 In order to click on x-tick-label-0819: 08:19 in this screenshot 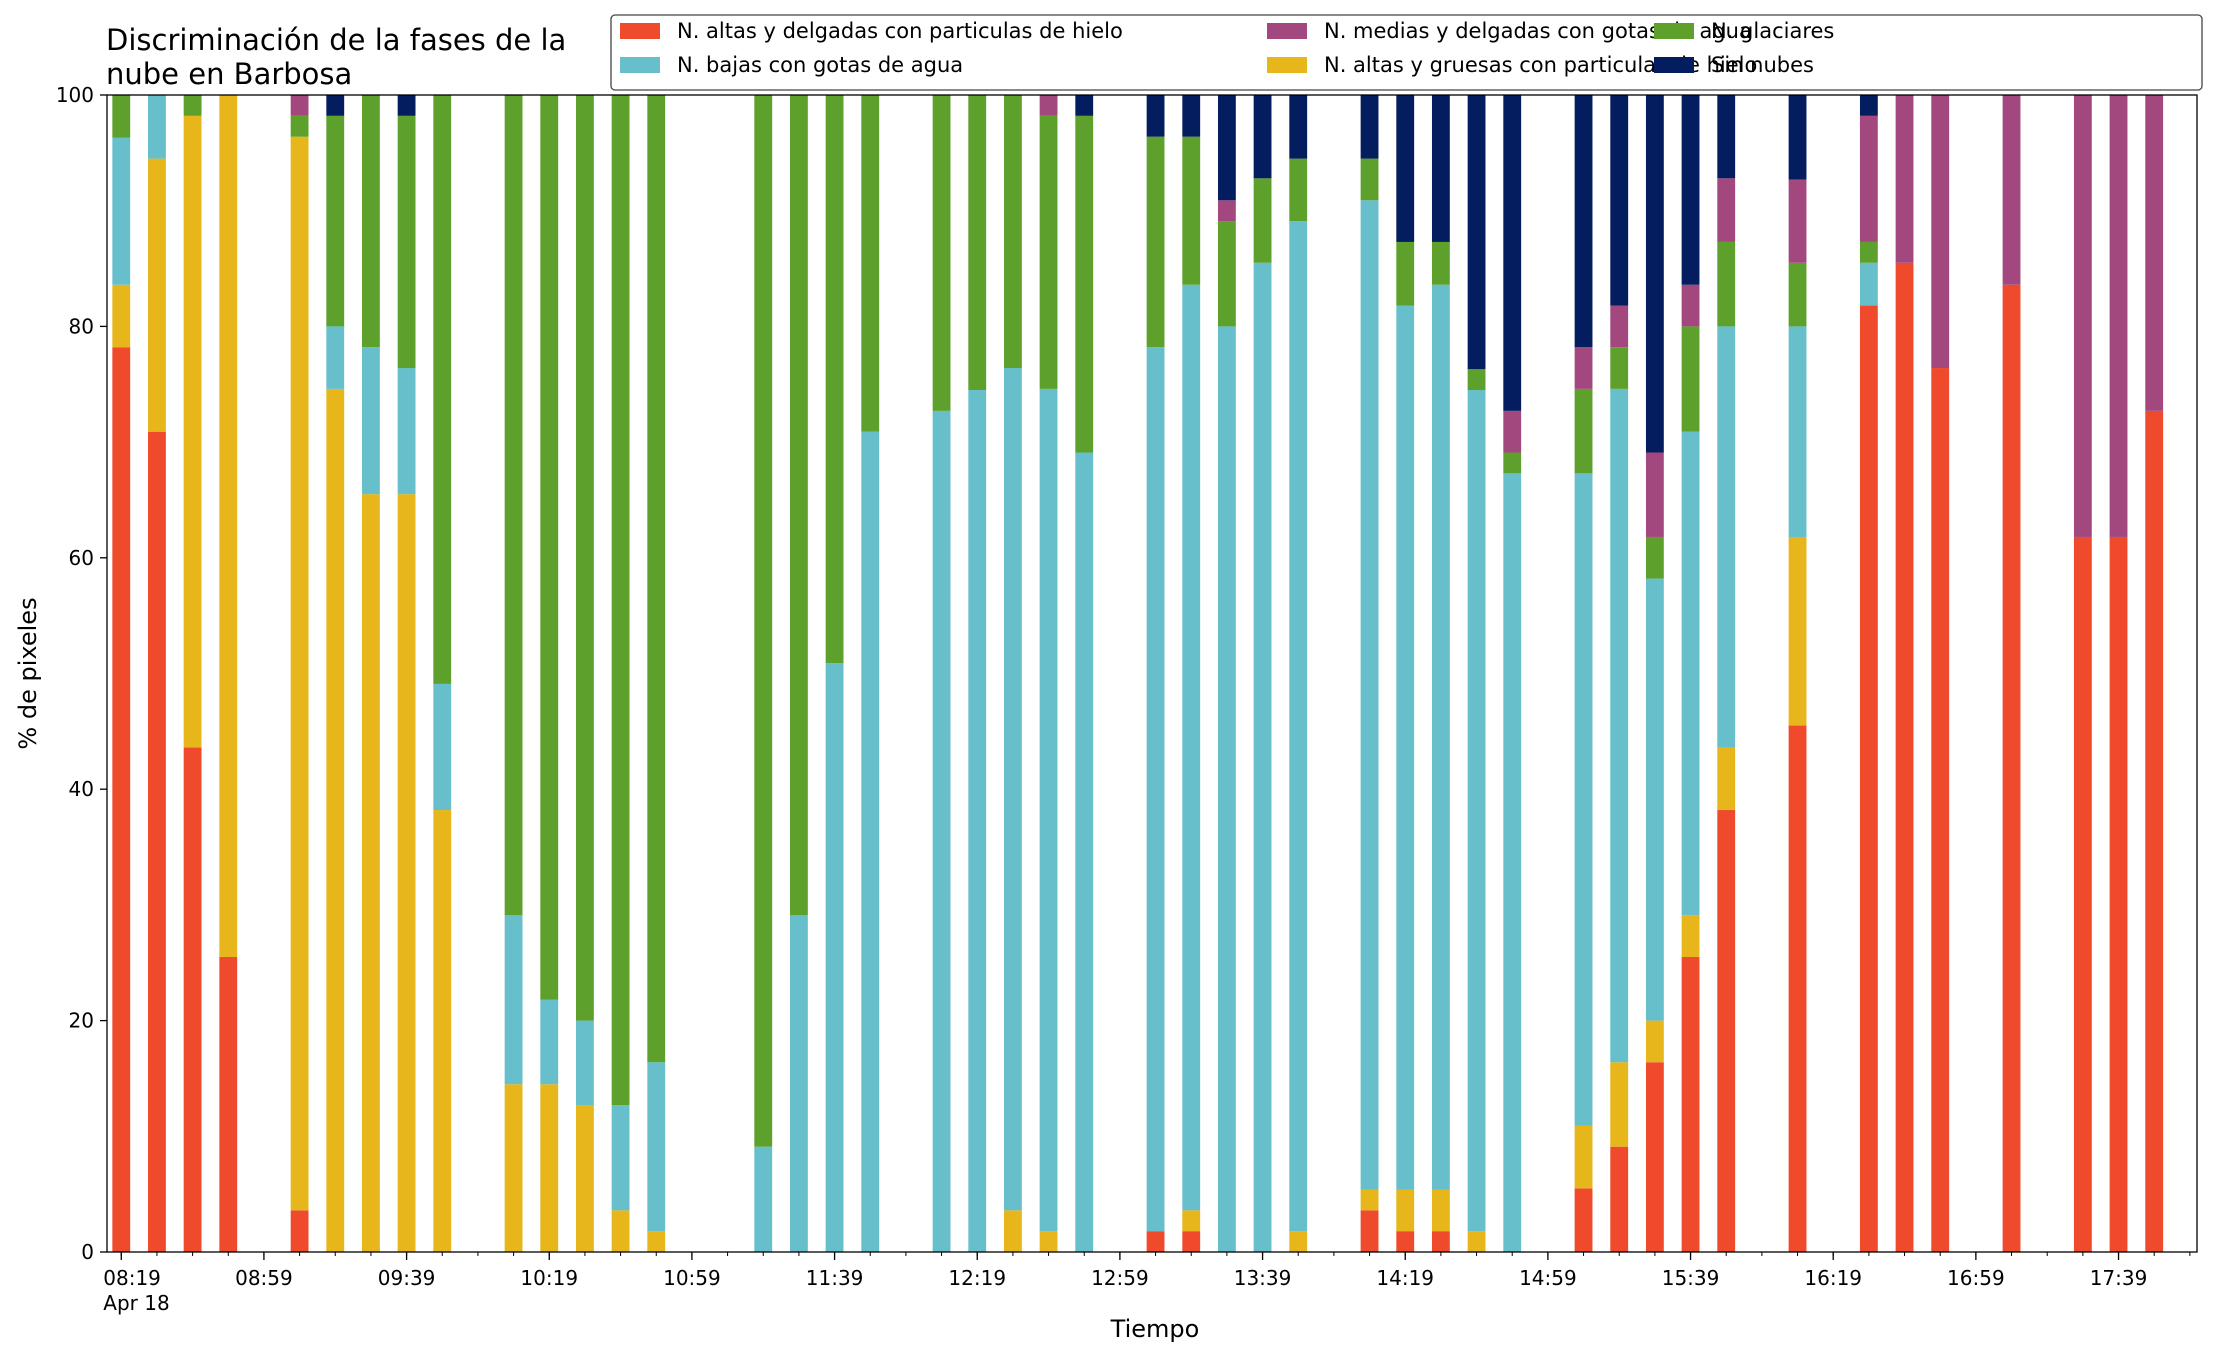, I will do `click(132, 1278)`.